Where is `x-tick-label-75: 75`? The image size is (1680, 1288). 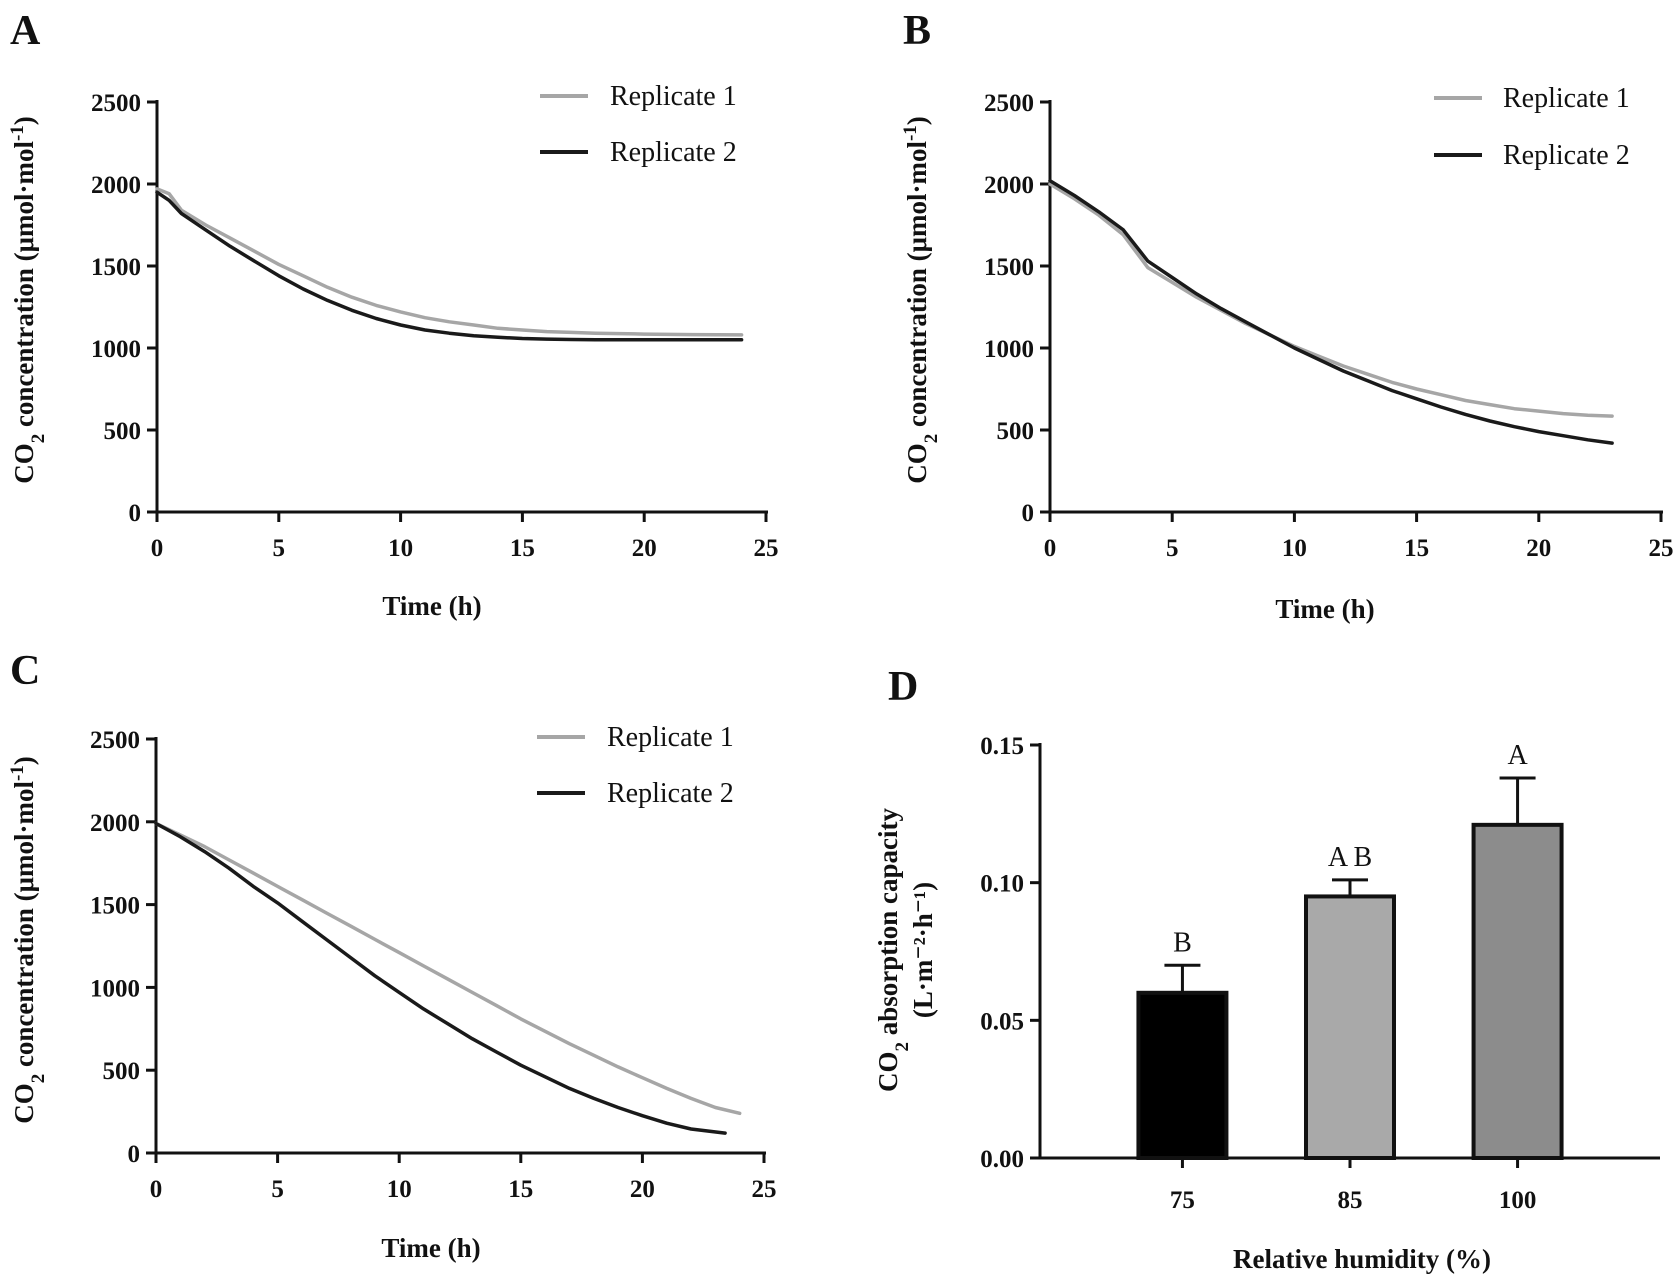
x-tick-label-75: 75 is located at coordinates (1182, 1200).